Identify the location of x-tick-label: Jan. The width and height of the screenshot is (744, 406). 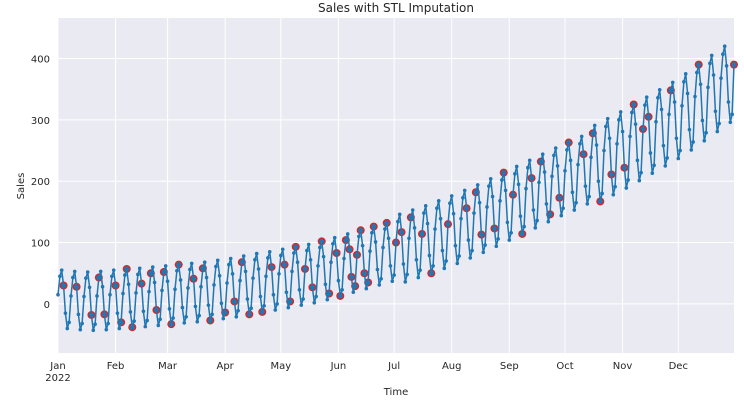
(57, 366).